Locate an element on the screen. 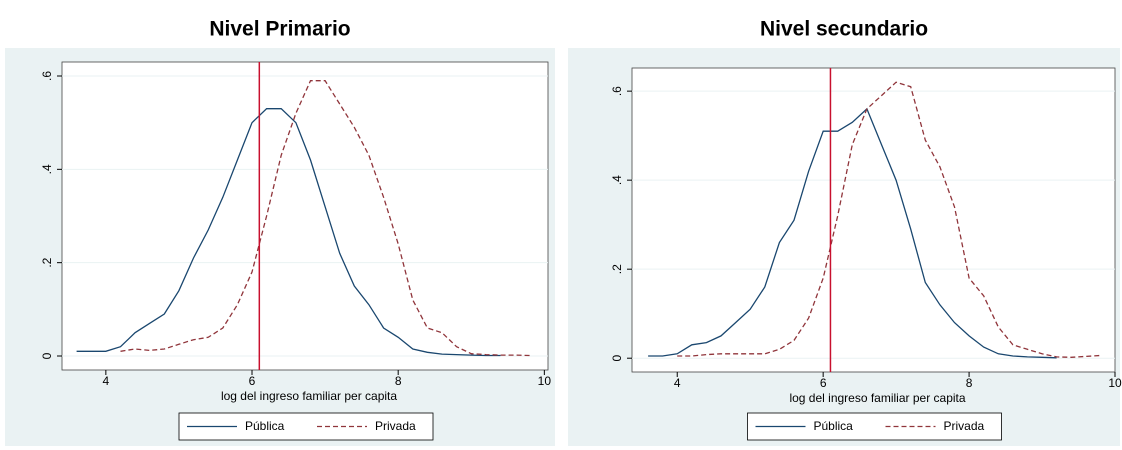 The height and width of the screenshot is (450, 1122). chart-title: Nivel secundario is located at coordinates (844, 29).